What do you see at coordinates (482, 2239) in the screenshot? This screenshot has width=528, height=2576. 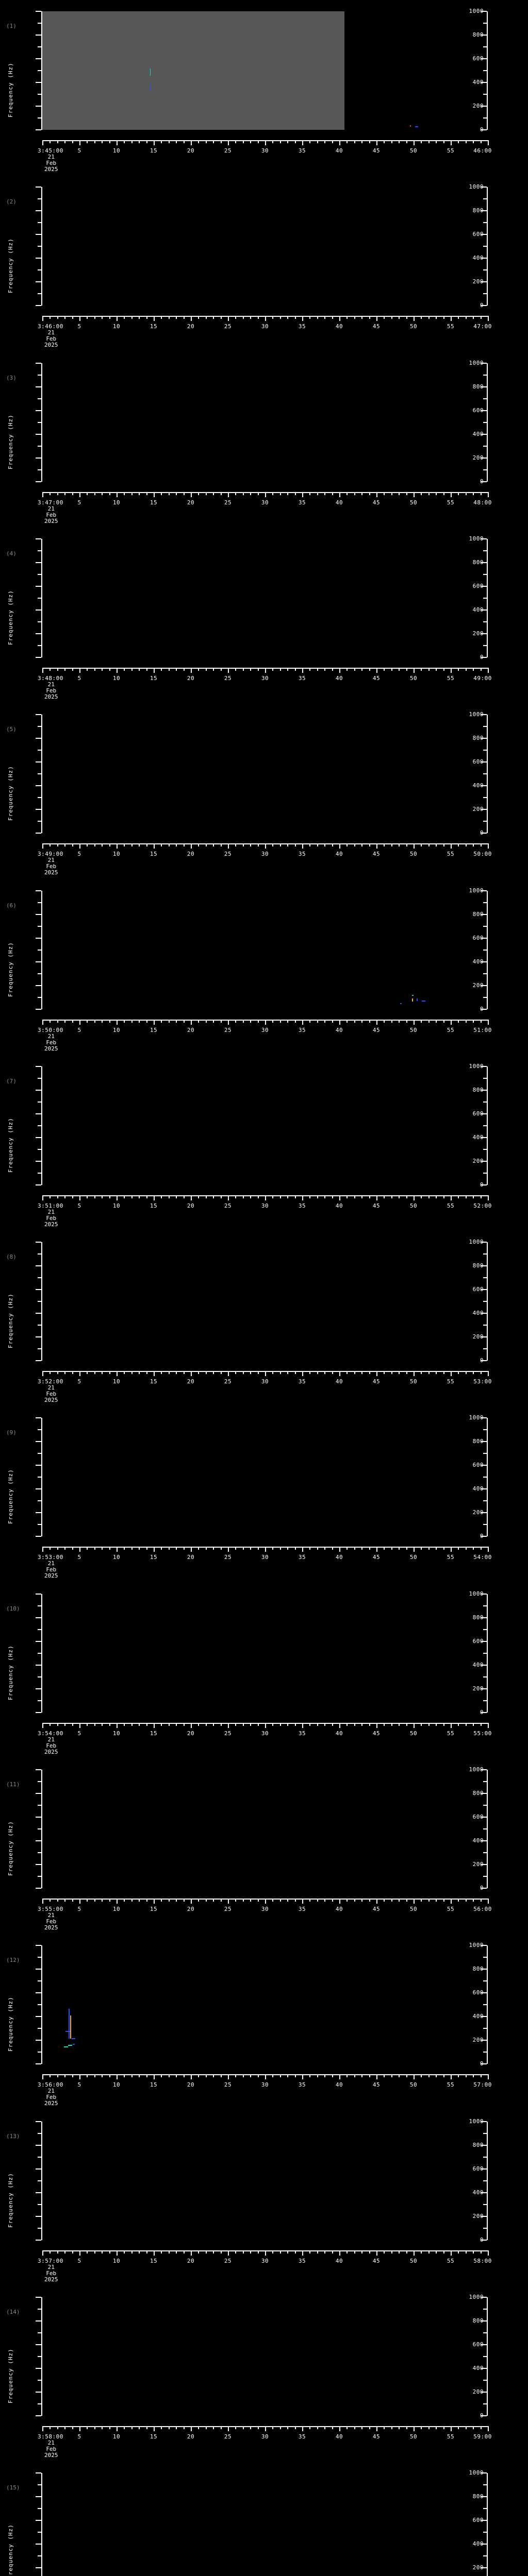 I see `y-axis-tick-label: 0` at bounding box center [482, 2239].